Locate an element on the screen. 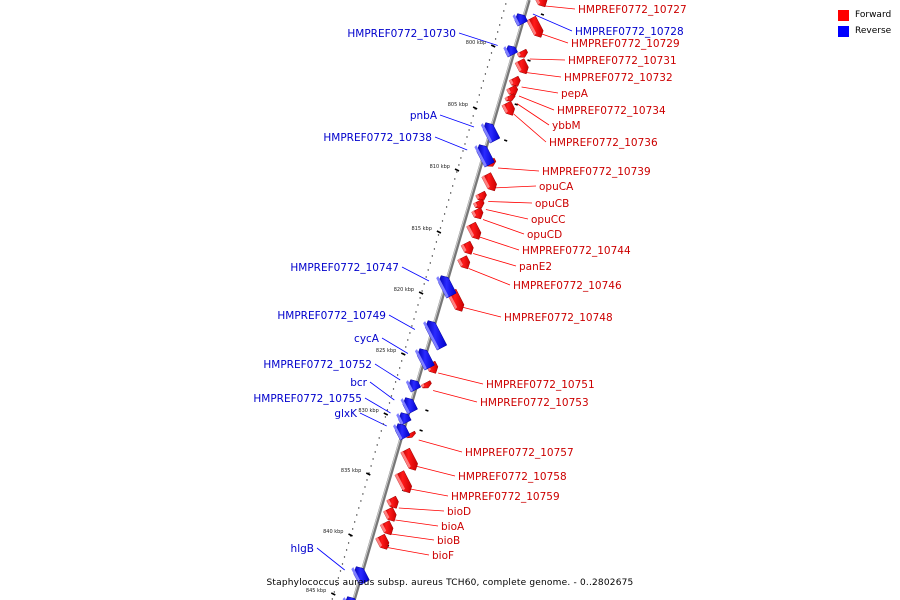  gene-label-HMPREF0772_10759: HMPREF0772_10759 is located at coordinates (505, 497).